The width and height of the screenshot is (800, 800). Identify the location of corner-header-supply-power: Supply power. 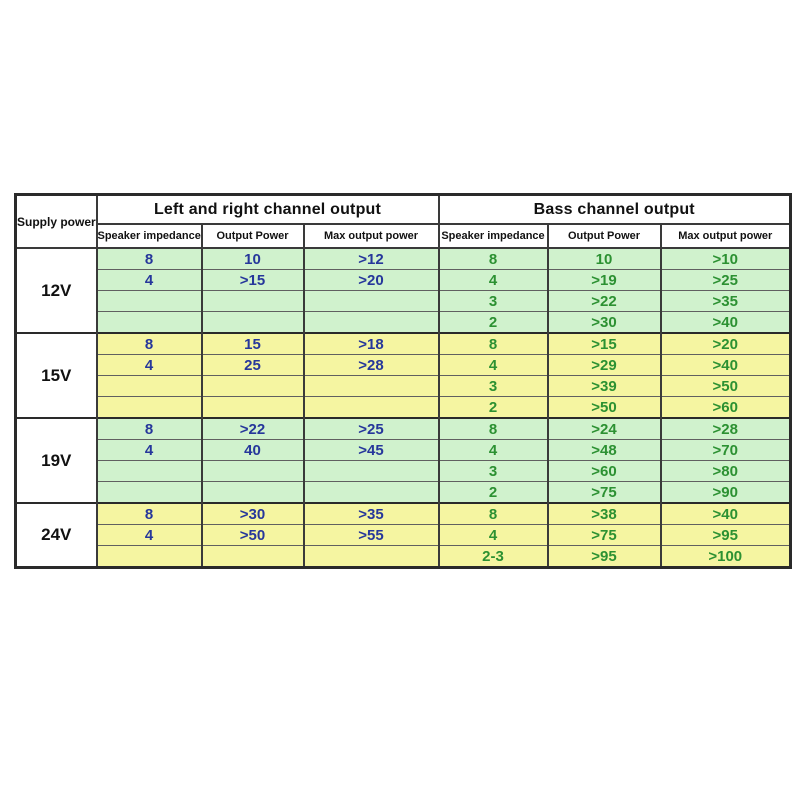
(56, 221).